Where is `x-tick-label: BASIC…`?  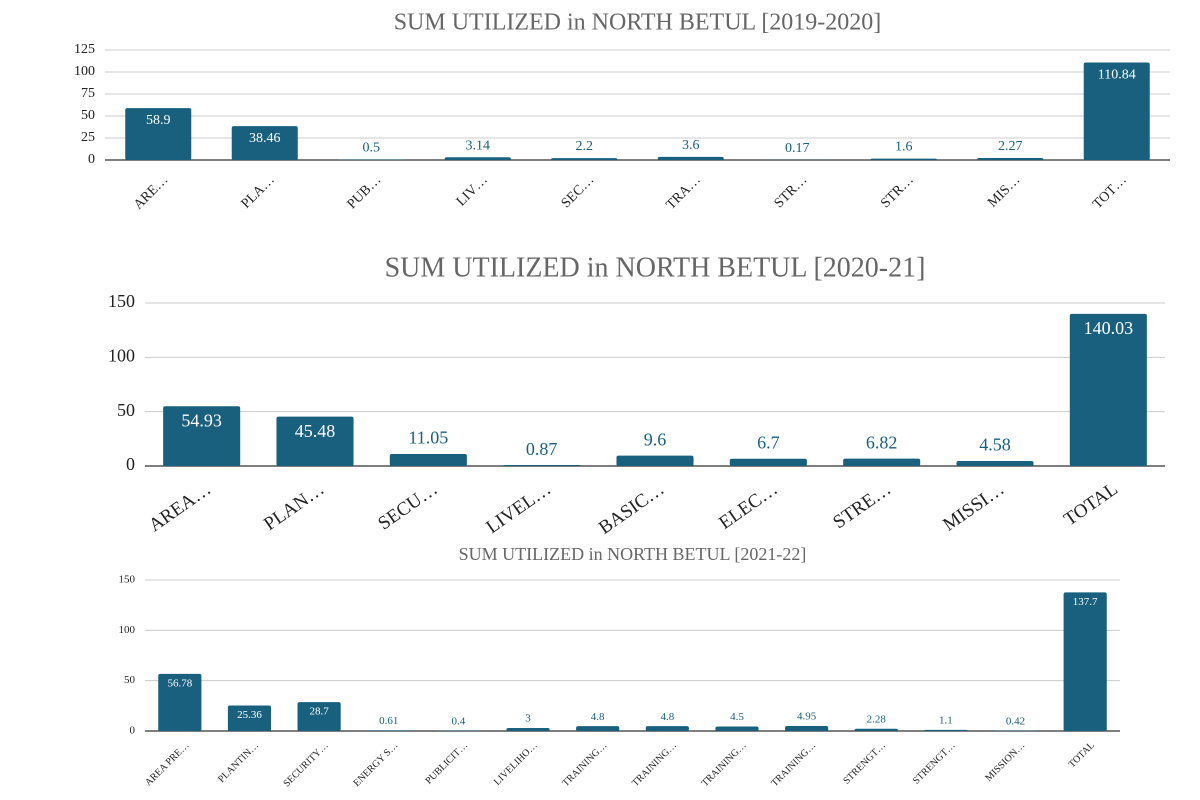
x-tick-label: BASIC… is located at coordinates (631, 508).